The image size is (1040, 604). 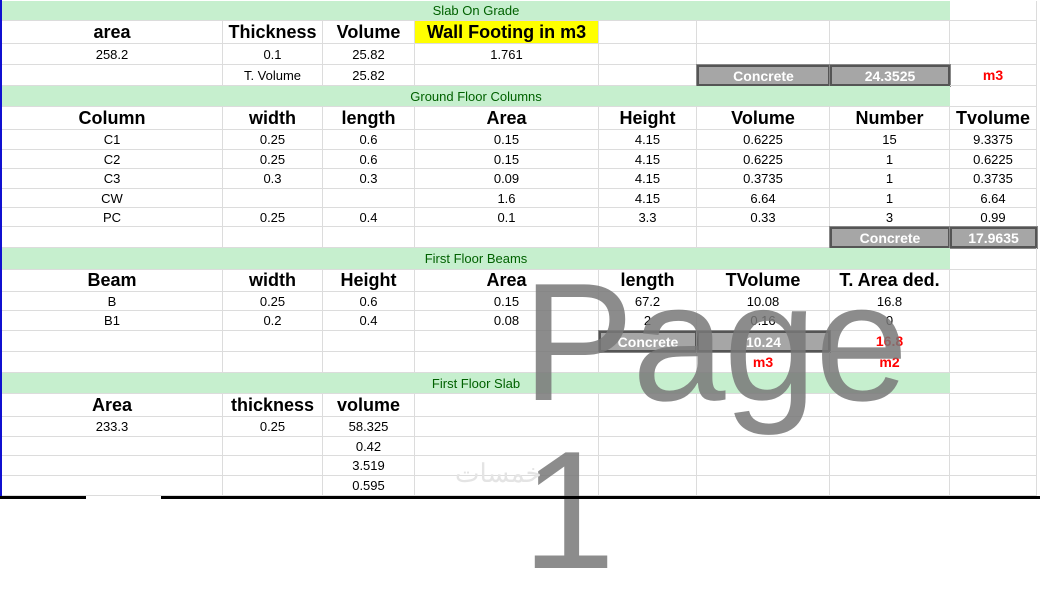 I want to click on cell: 16.8, so click(x=890, y=341).